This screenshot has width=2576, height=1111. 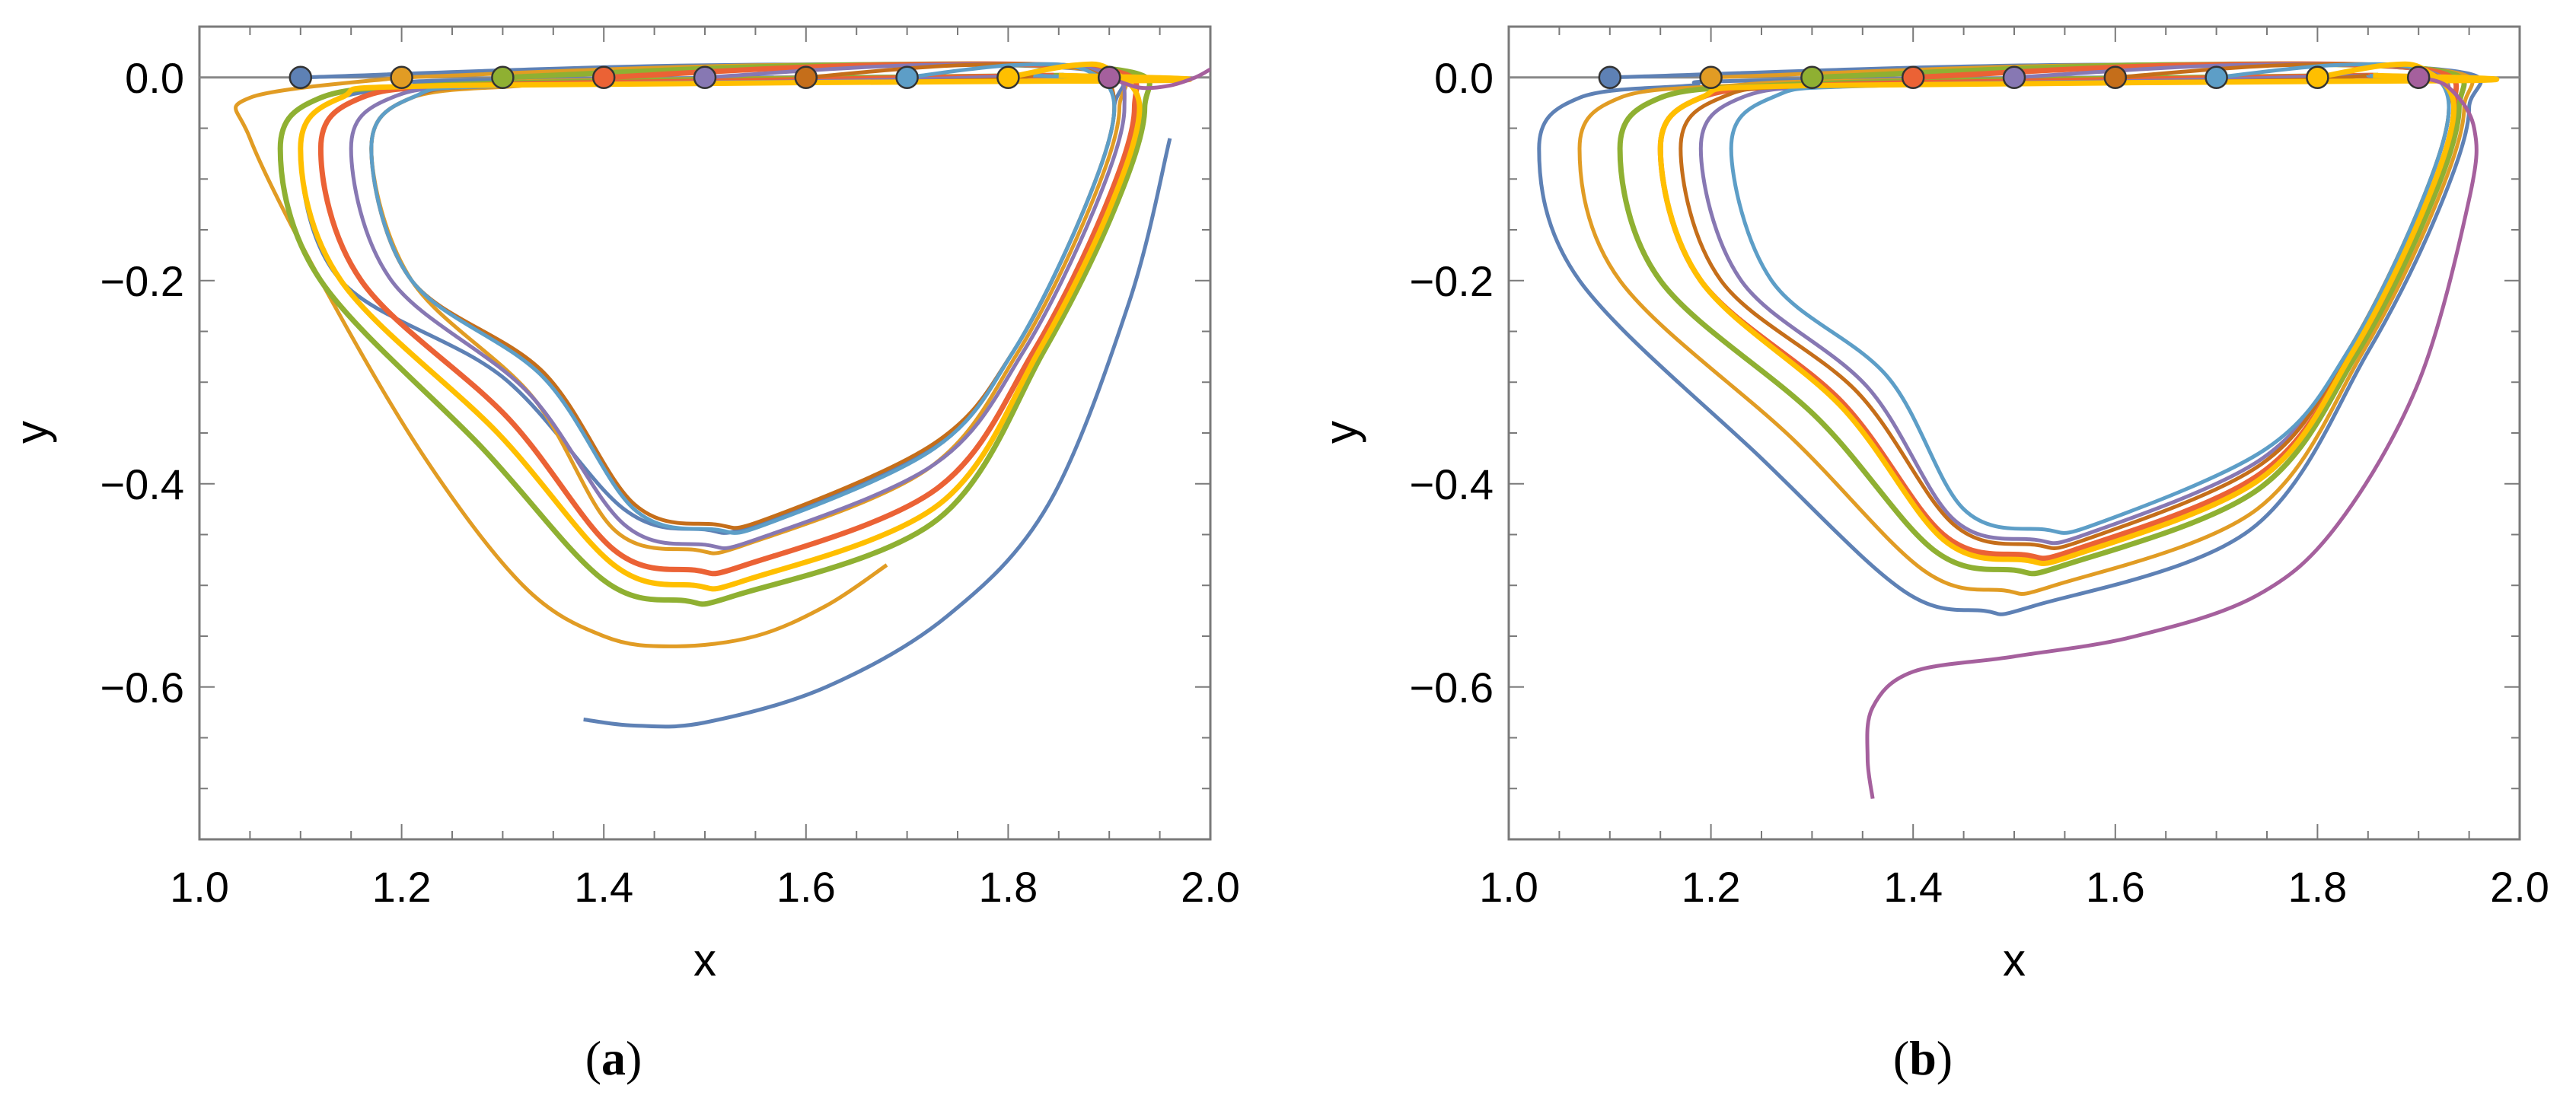 What do you see at coordinates (2014, 959) in the screenshot?
I see `x-axis-title-b: x` at bounding box center [2014, 959].